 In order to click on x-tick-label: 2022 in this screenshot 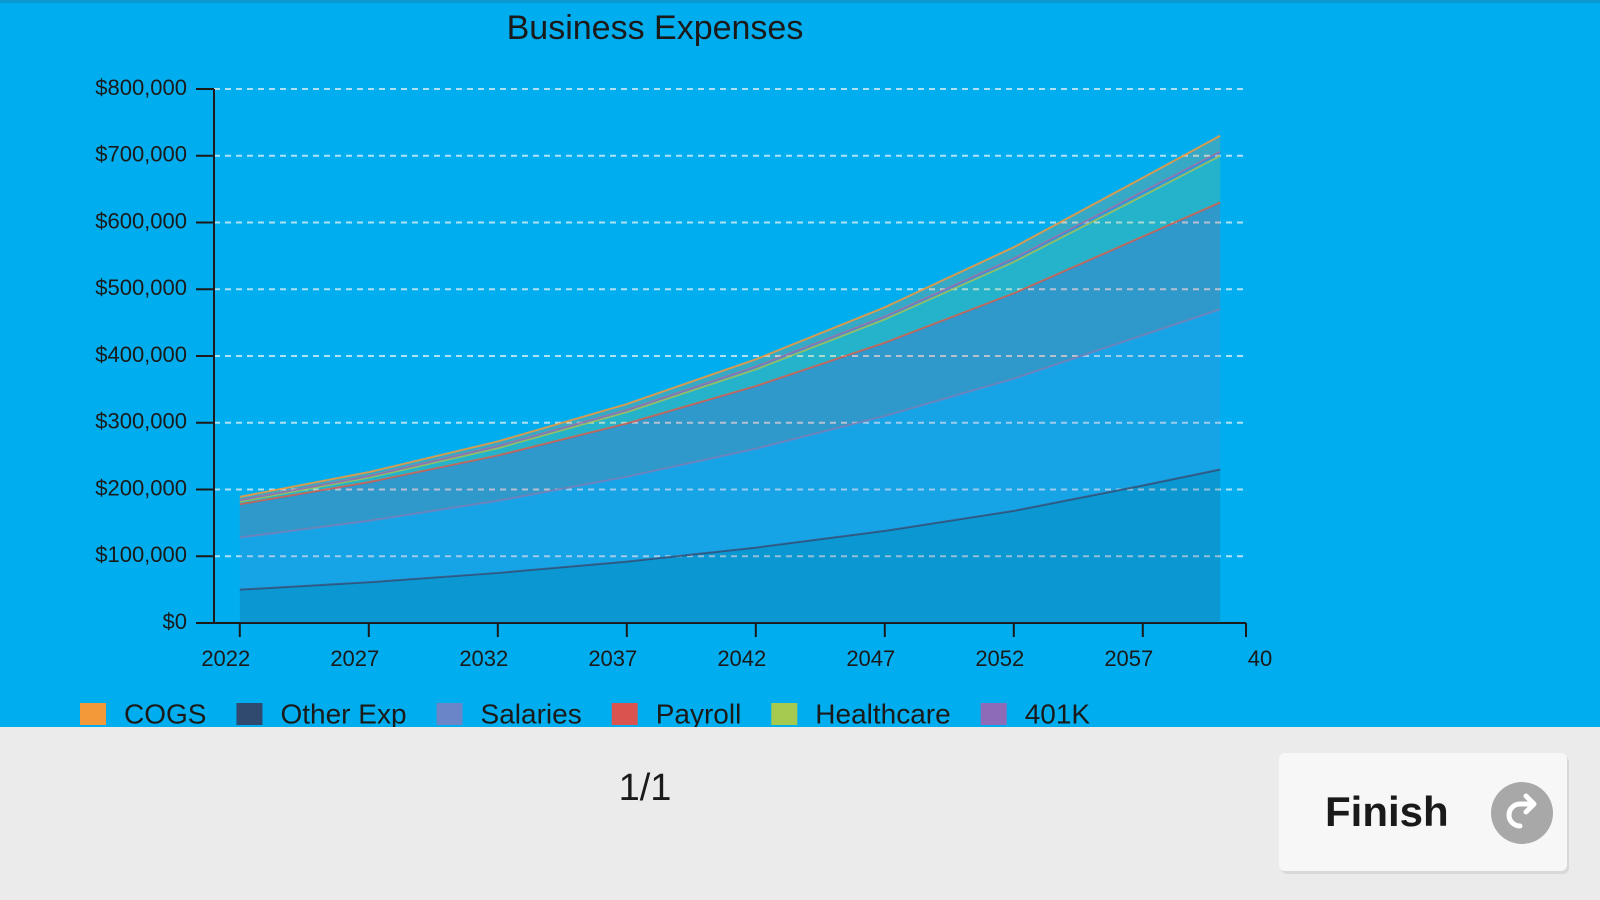, I will do `click(225, 658)`.